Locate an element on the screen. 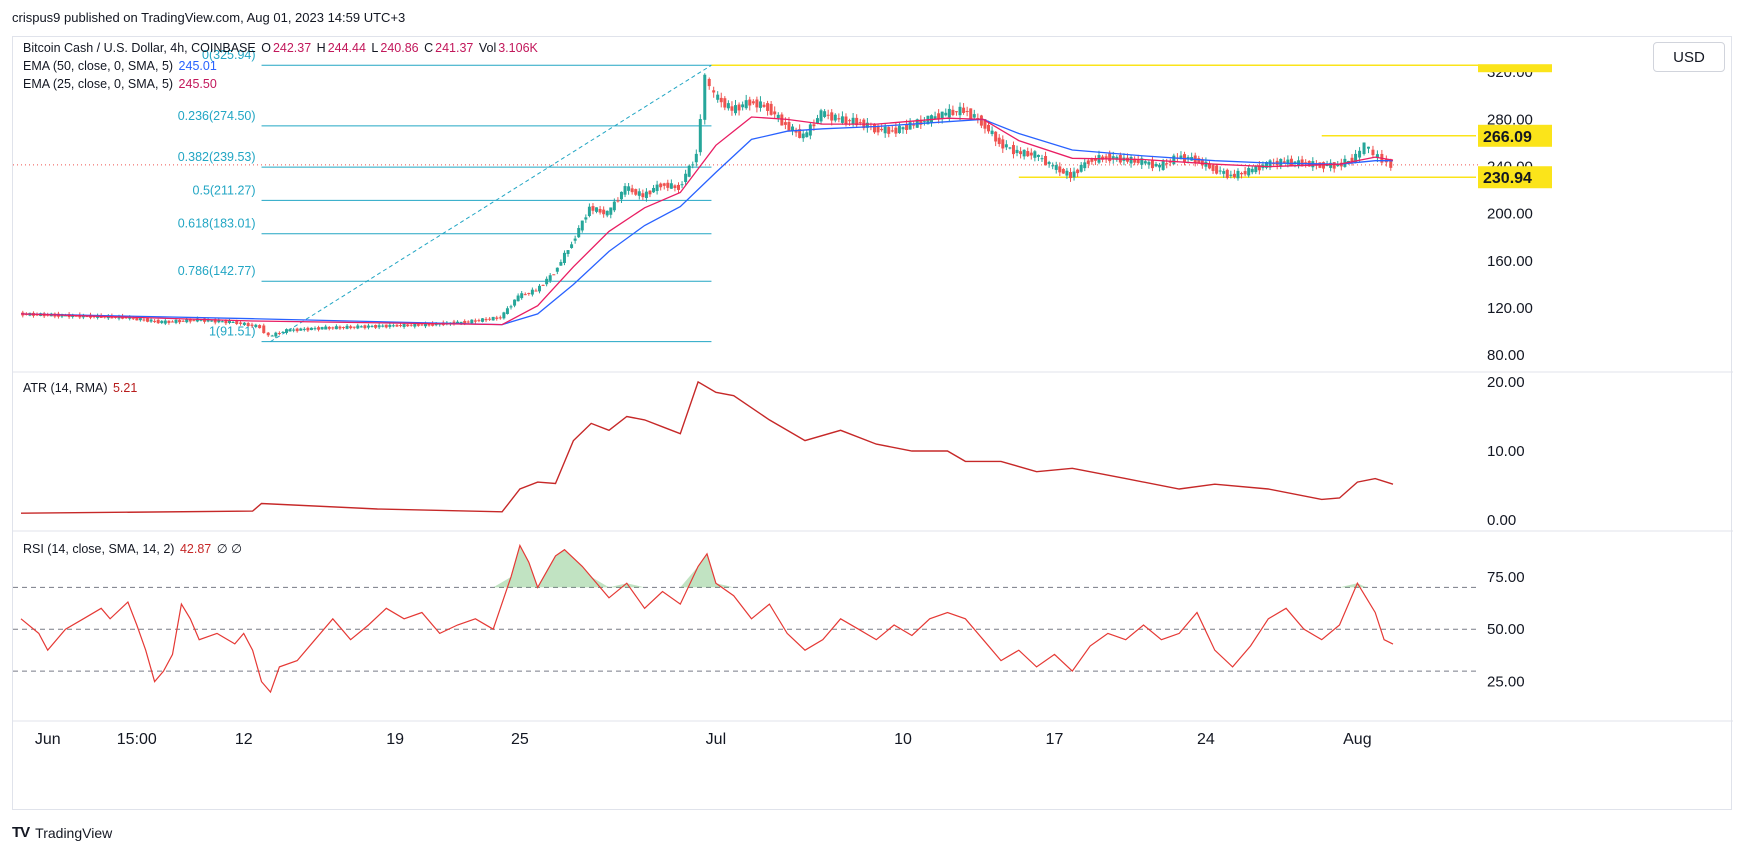 This screenshot has height=855, width=1747. rsi-label: RSI (14, close, SMA, 14, 2) is located at coordinates (99, 549).